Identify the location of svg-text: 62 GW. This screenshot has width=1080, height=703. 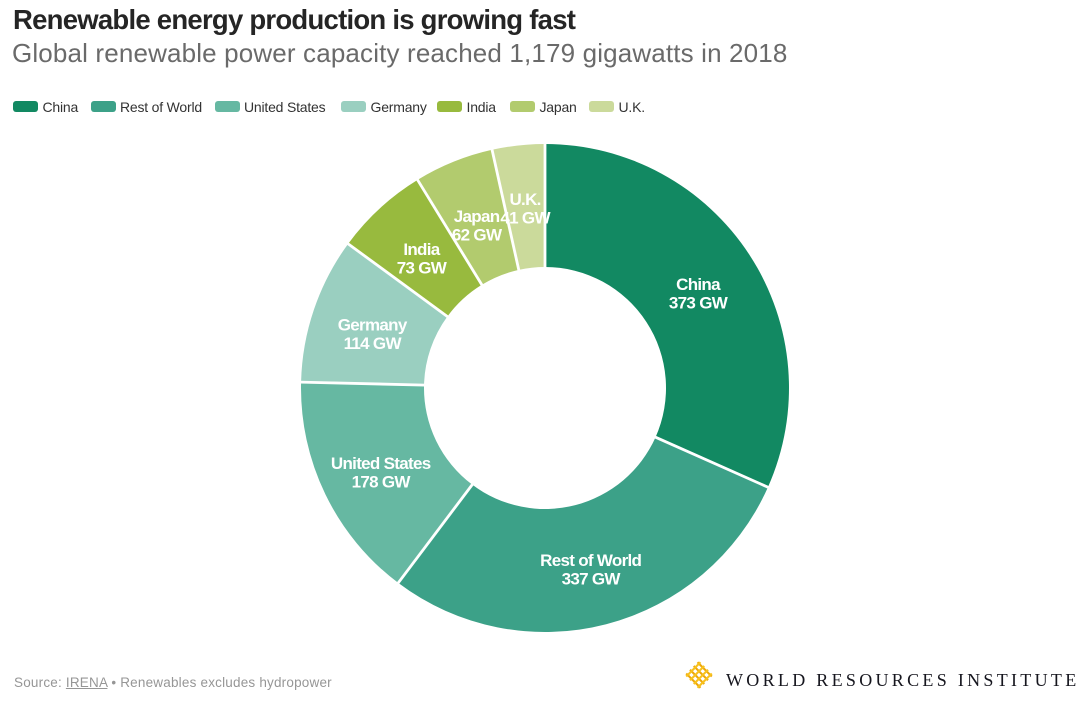
(477, 235).